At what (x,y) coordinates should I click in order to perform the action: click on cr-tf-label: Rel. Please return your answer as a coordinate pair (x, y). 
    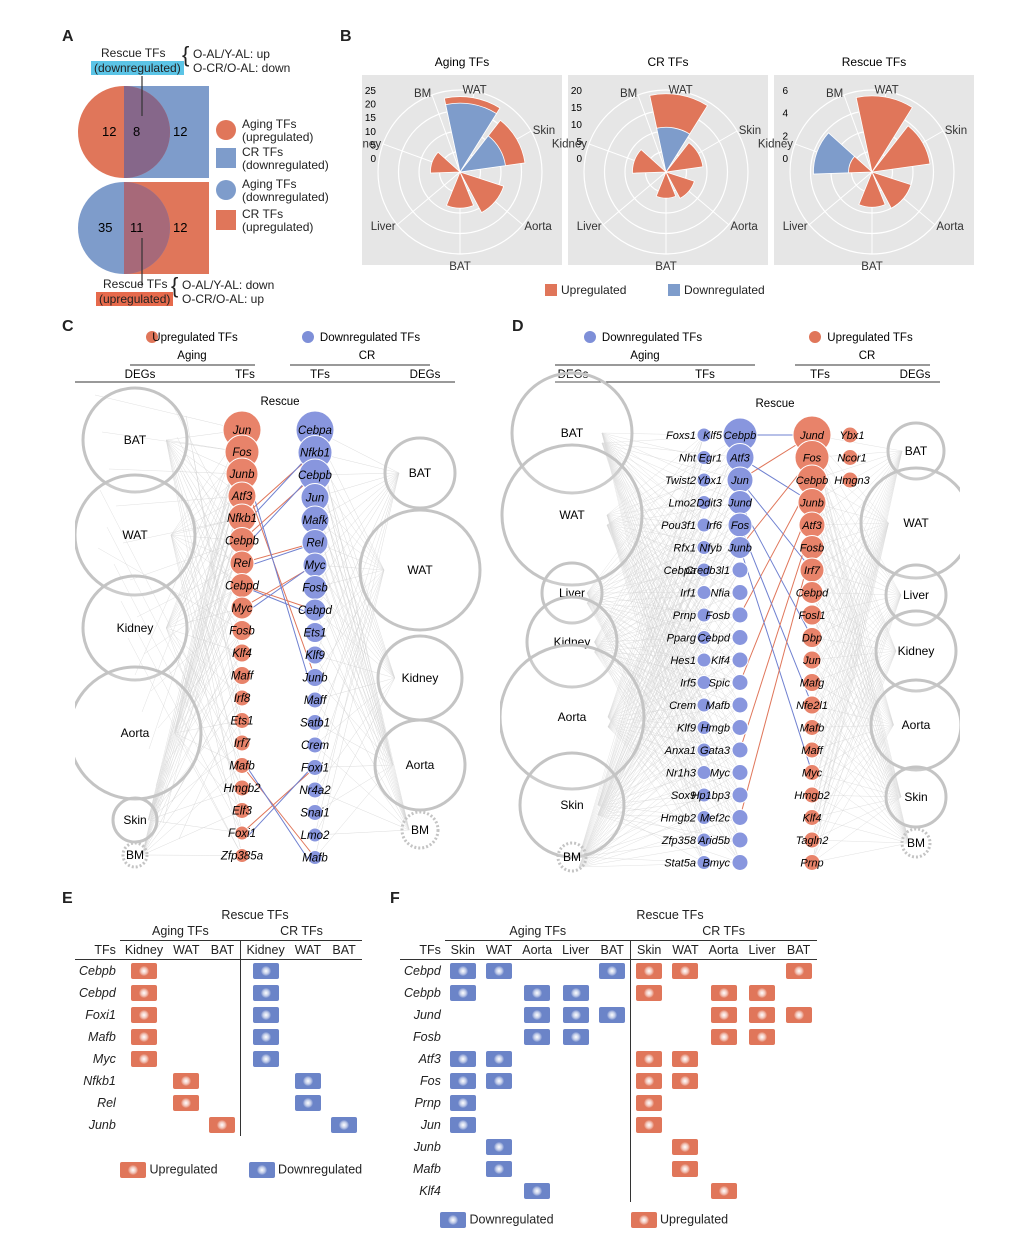
    Looking at the image, I should click on (315, 544).